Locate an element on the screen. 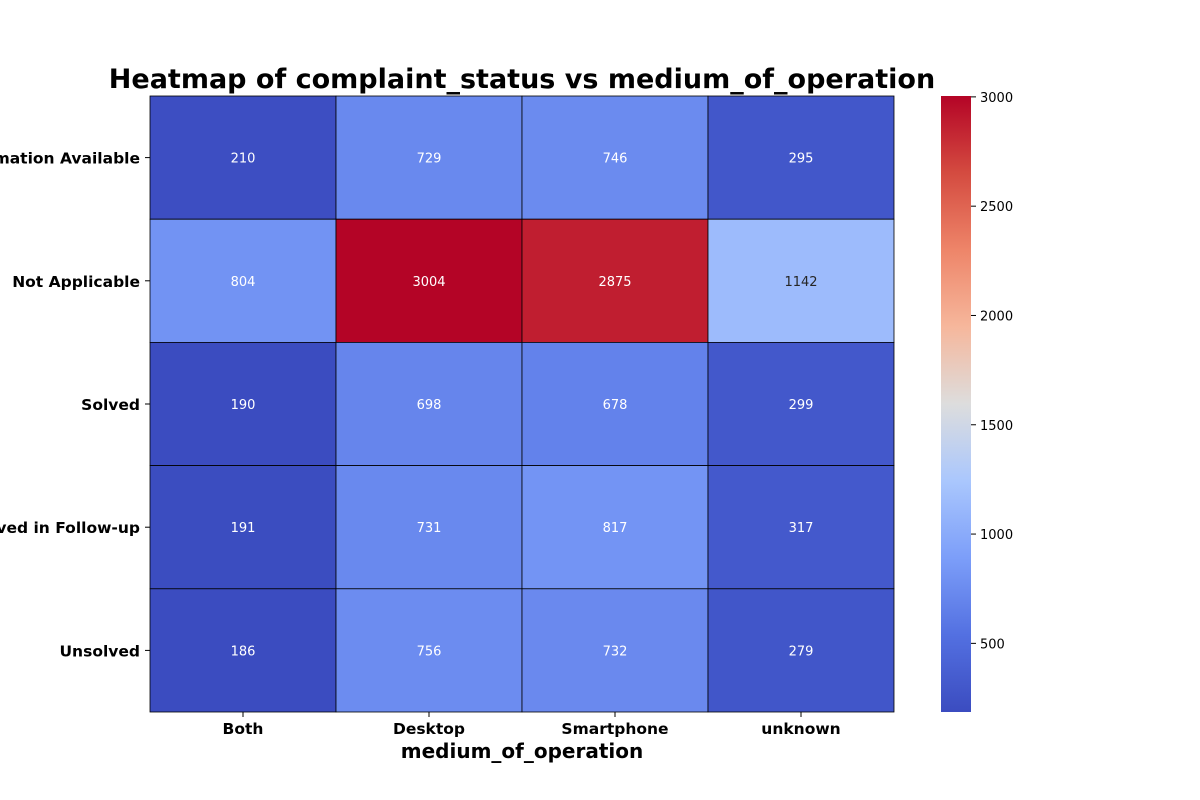  y-tick-label: Solved is located at coordinates (110, 405).